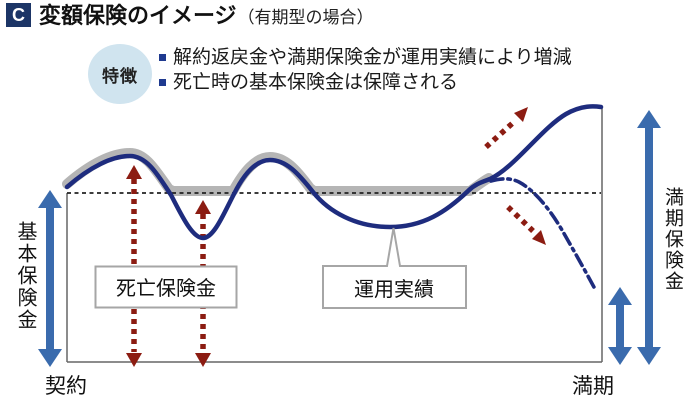 This screenshot has height=407, width=696. I want to click on feature-item: 解約返戻金や満期保険金が運用実績により増減, so click(365, 58).